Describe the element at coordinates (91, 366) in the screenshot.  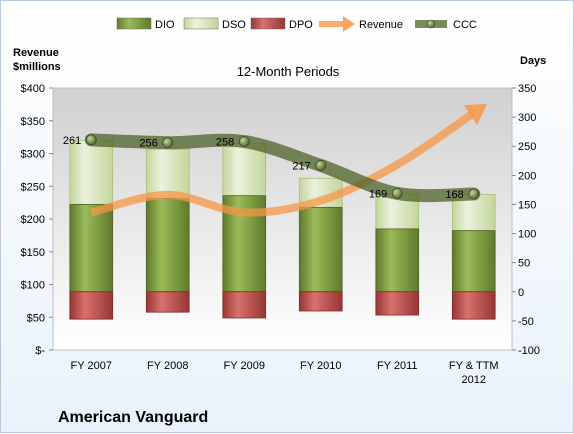
I see `x-tick-label: FY 2007` at that location.